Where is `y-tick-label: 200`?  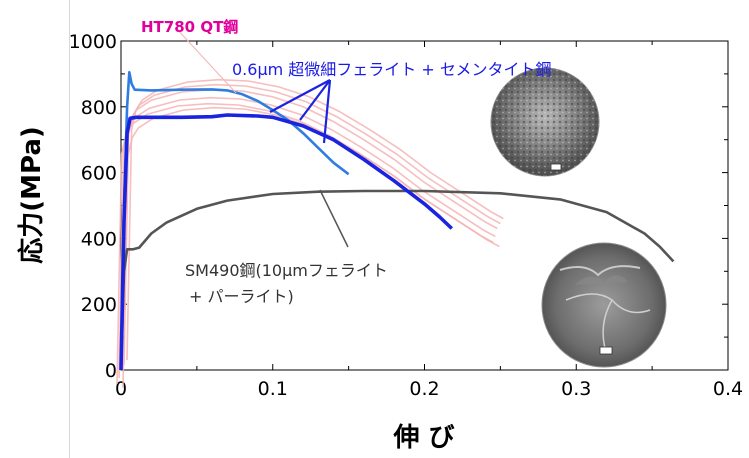
y-tick-label: 200 is located at coordinates (99, 305).